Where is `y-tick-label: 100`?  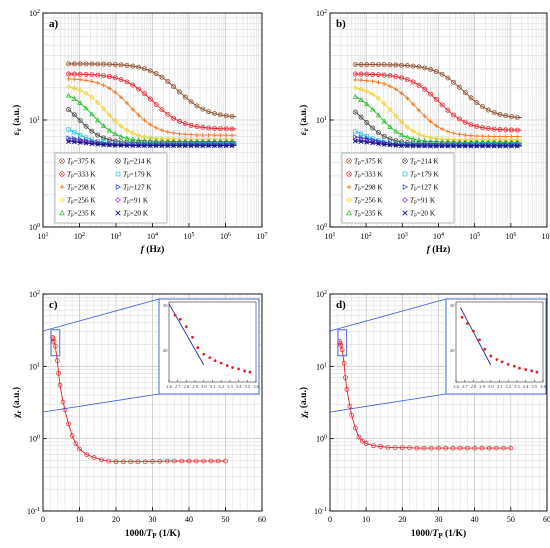 y-tick-label: 100 is located at coordinates (321, 227).